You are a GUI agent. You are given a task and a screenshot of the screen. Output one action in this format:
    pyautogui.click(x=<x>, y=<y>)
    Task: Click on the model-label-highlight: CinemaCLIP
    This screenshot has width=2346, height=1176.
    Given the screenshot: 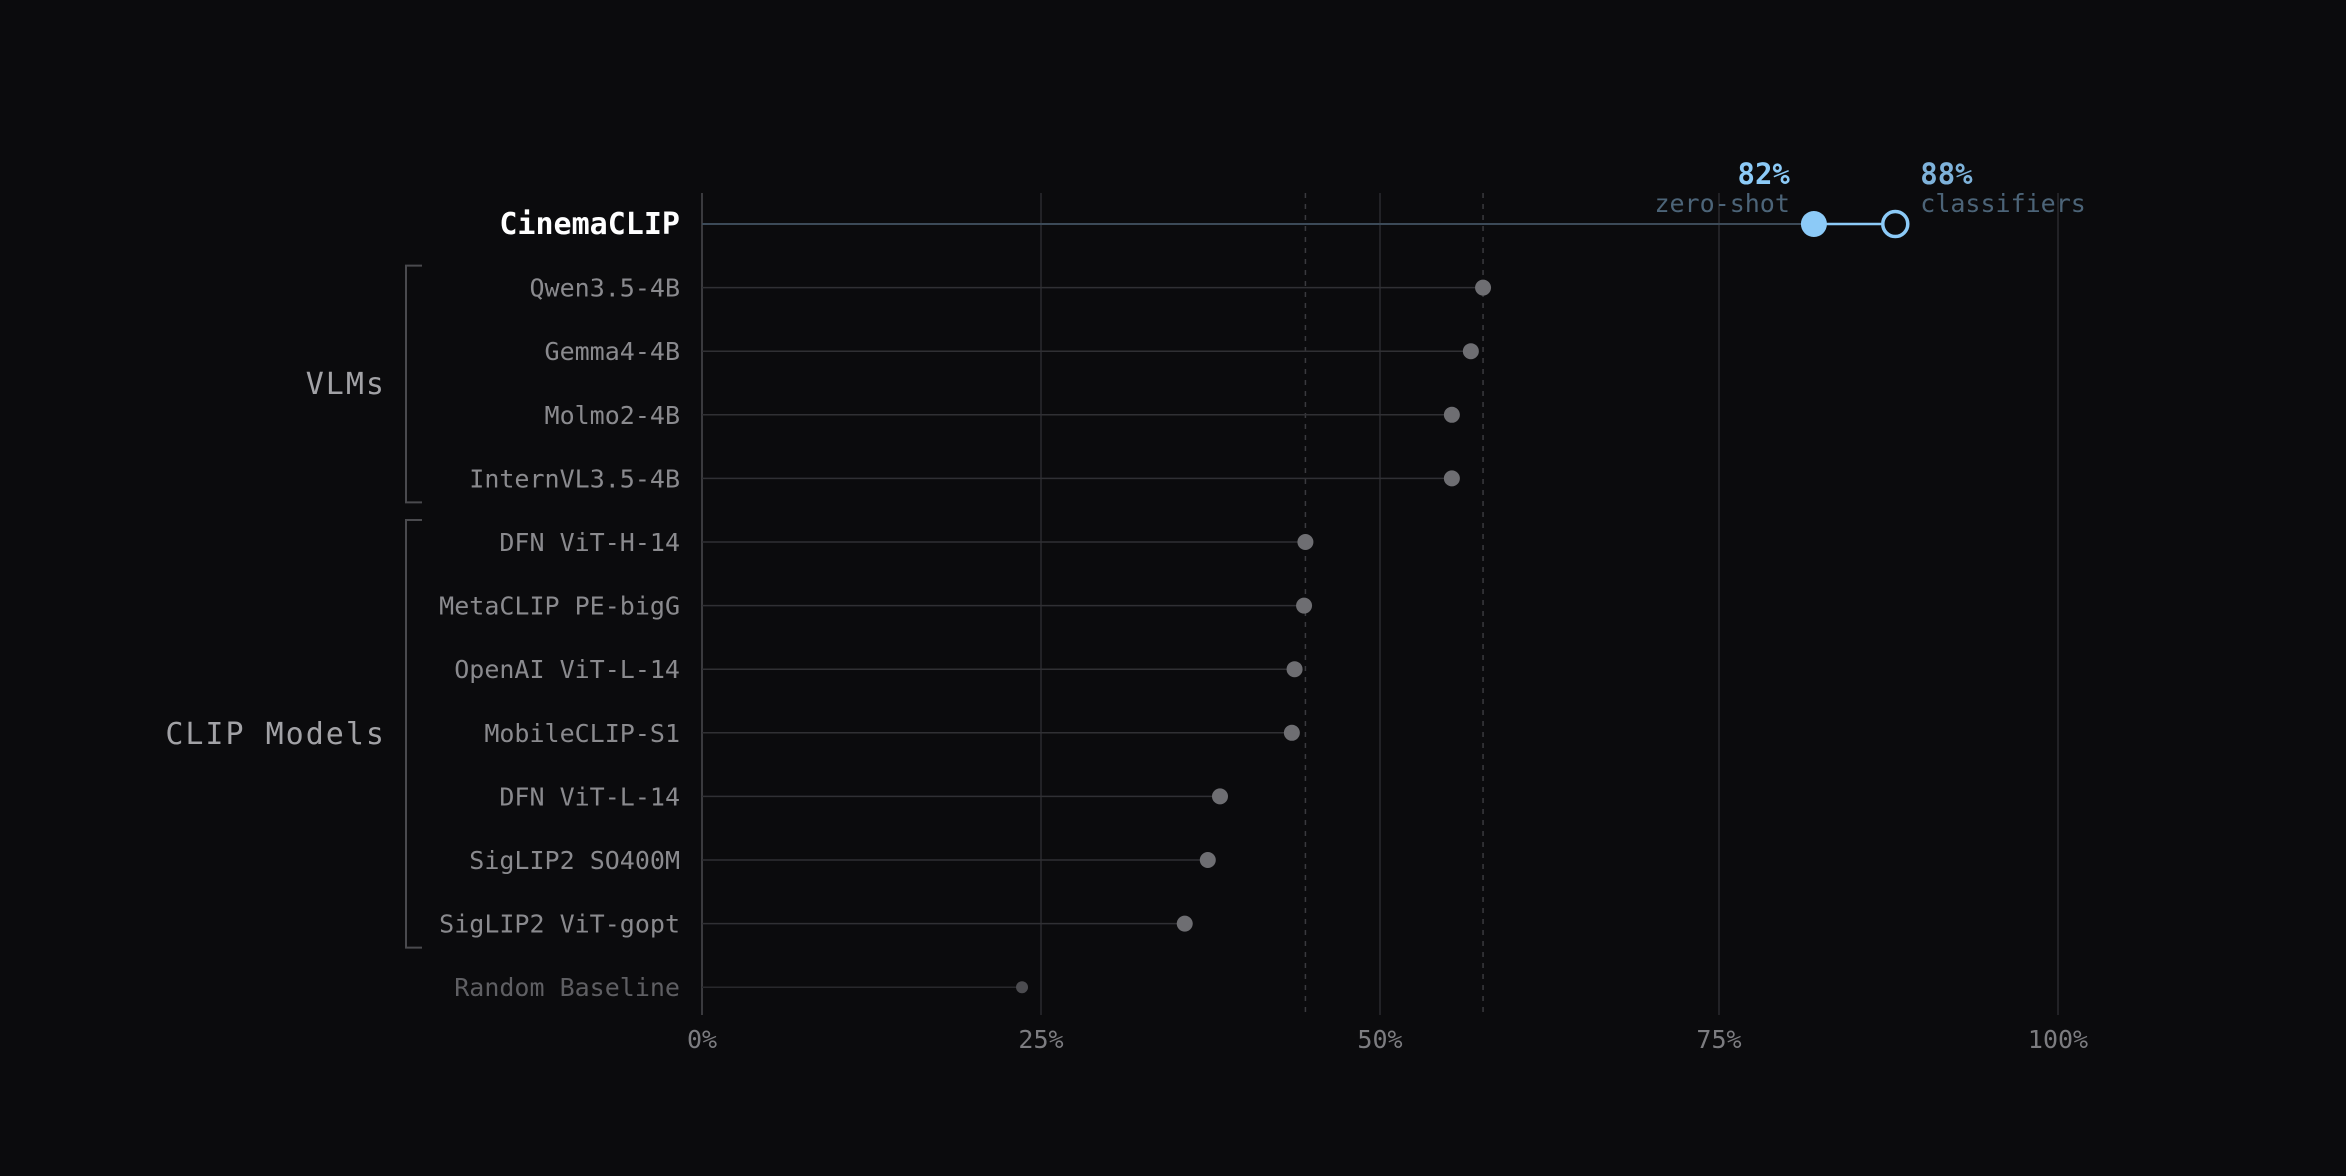 What is the action you would take?
    pyautogui.click(x=589, y=224)
    